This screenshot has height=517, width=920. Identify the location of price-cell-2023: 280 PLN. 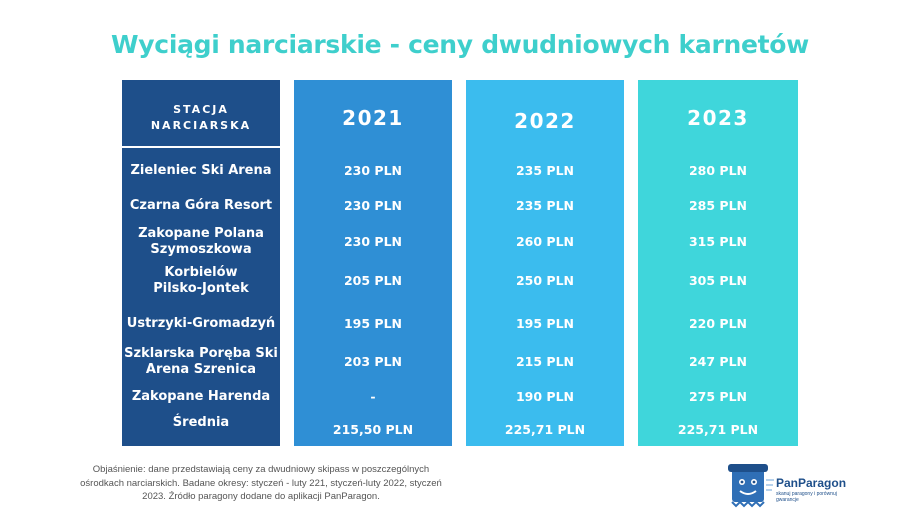
(718, 170).